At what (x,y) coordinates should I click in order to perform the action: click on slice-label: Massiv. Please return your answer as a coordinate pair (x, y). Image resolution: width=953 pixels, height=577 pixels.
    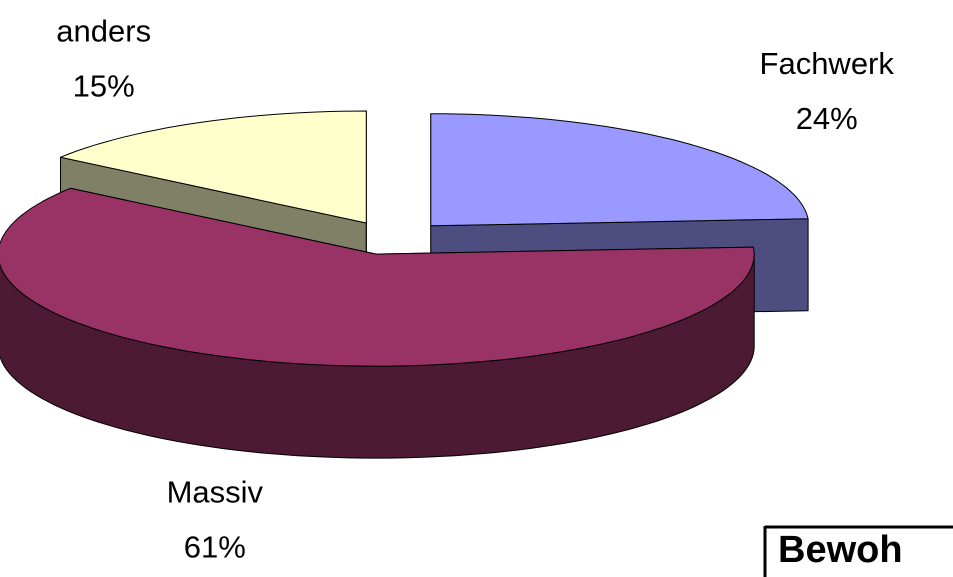
    Looking at the image, I should click on (215, 492).